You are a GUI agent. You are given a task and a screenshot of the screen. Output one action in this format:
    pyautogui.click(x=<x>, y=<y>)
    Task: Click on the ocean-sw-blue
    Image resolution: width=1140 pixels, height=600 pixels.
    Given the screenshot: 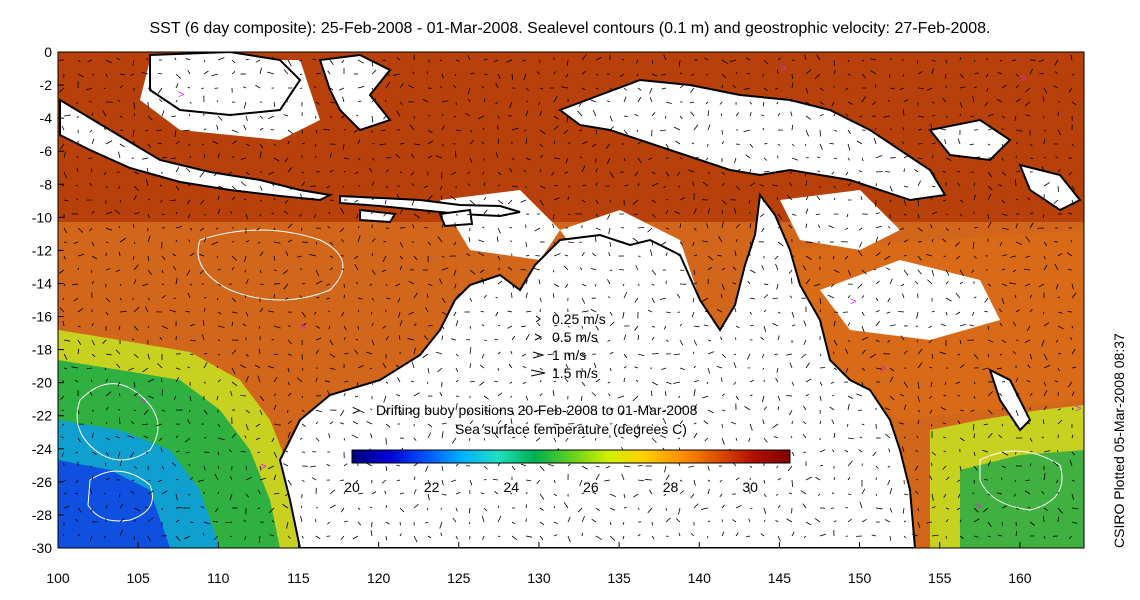 What is the action you would take?
    pyautogui.click(x=114, y=504)
    